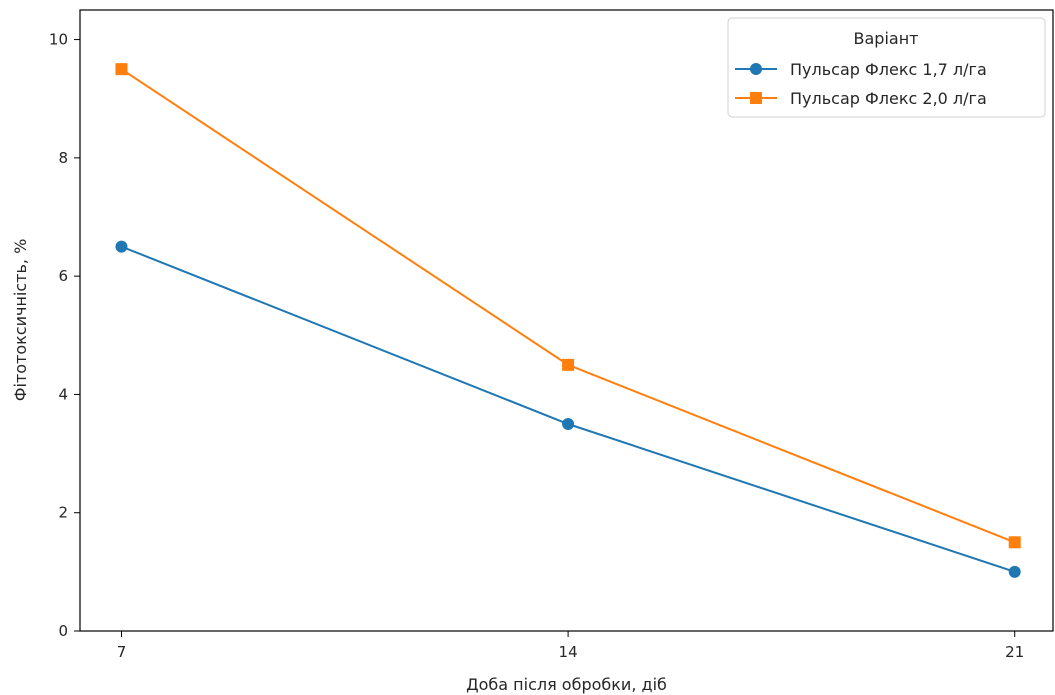 The image size is (1055, 695). I want to click on y-tick-label: 4, so click(63, 394).